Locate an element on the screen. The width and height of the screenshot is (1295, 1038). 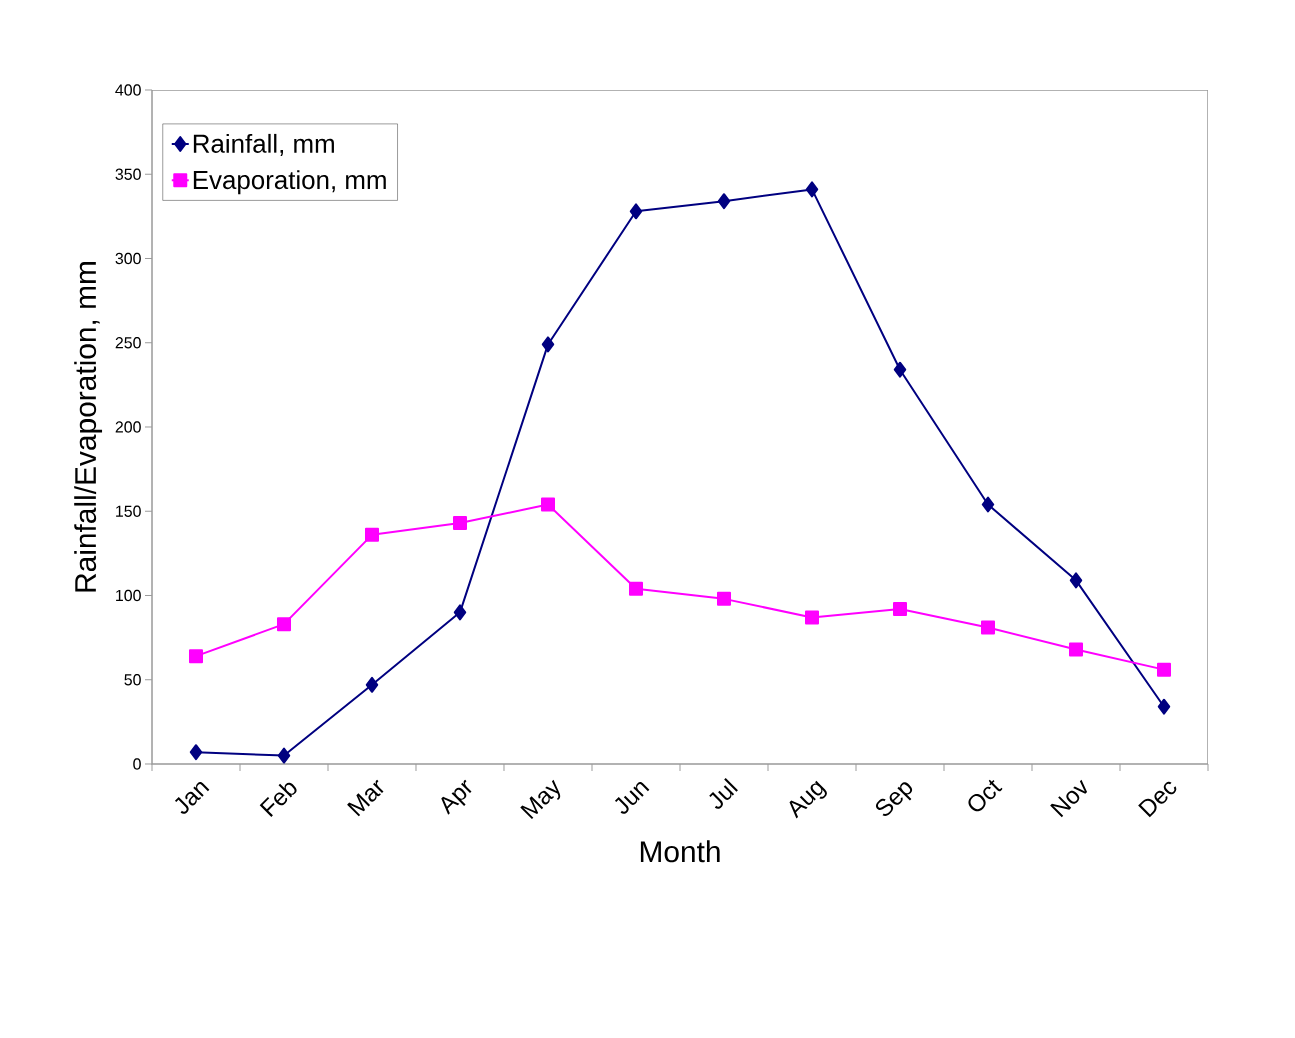
y-tick-label: 0 is located at coordinates (137, 764).